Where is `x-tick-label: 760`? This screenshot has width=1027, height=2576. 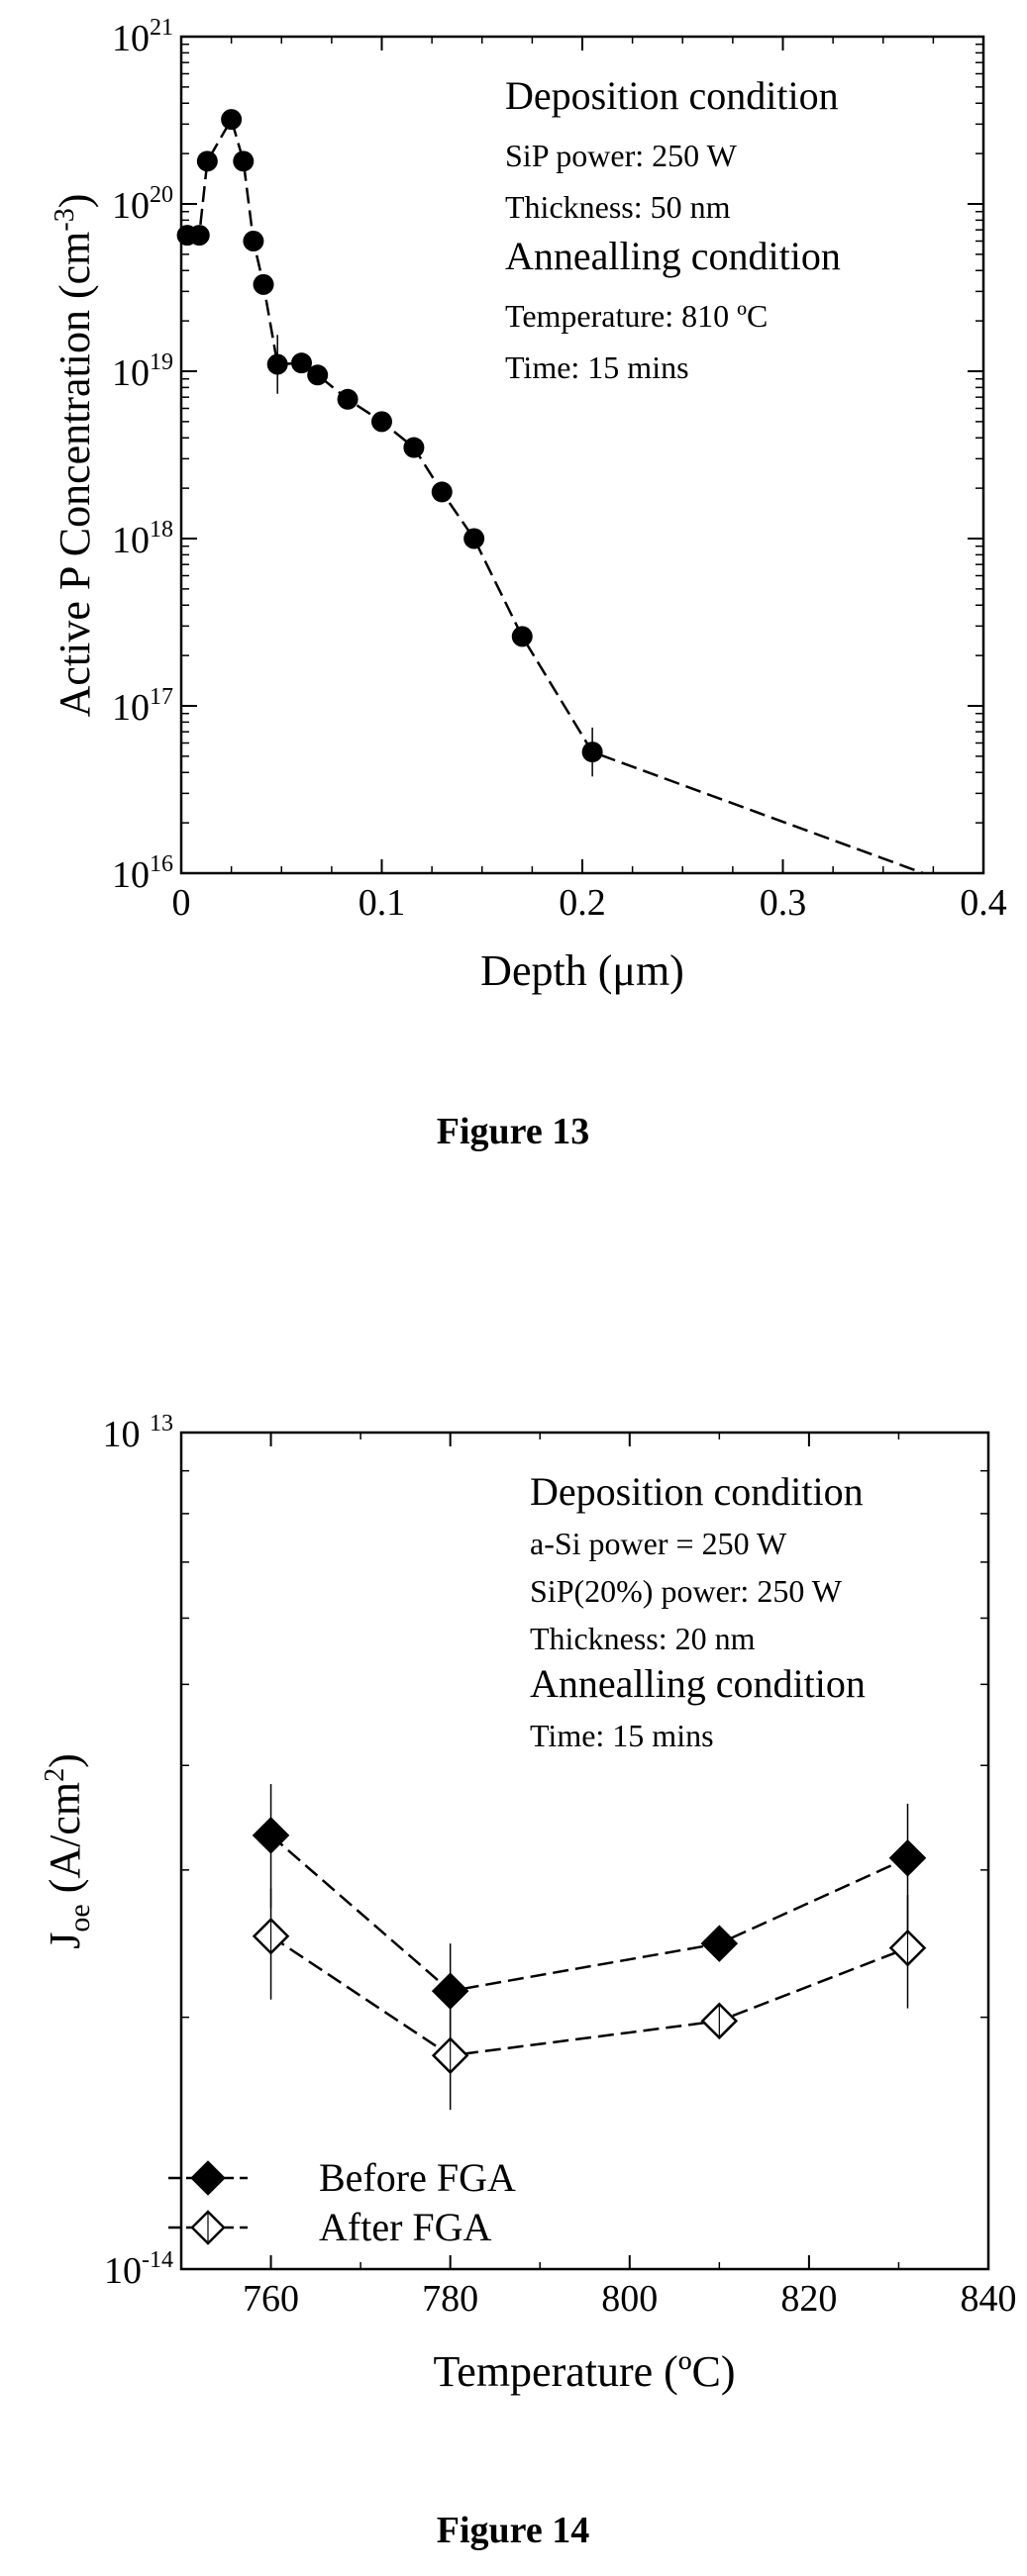
x-tick-label: 760 is located at coordinates (271, 2299).